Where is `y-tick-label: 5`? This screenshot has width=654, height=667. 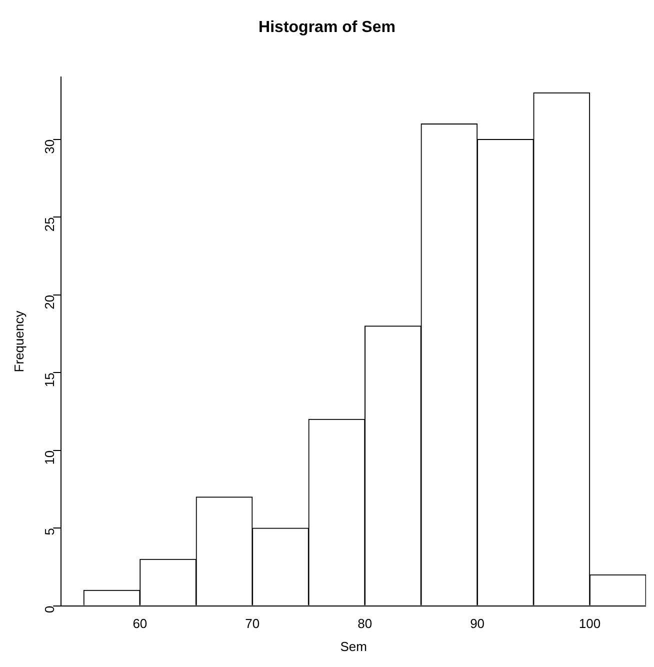
y-tick-label: 5 is located at coordinates (49, 532).